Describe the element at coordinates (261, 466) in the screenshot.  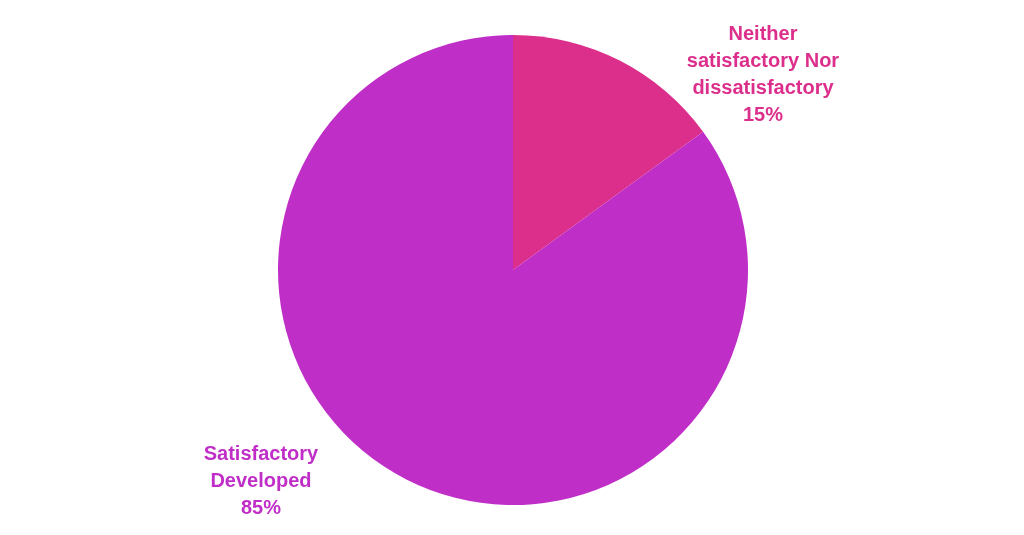
I see `slice-label: Satisfactory Developed` at that location.